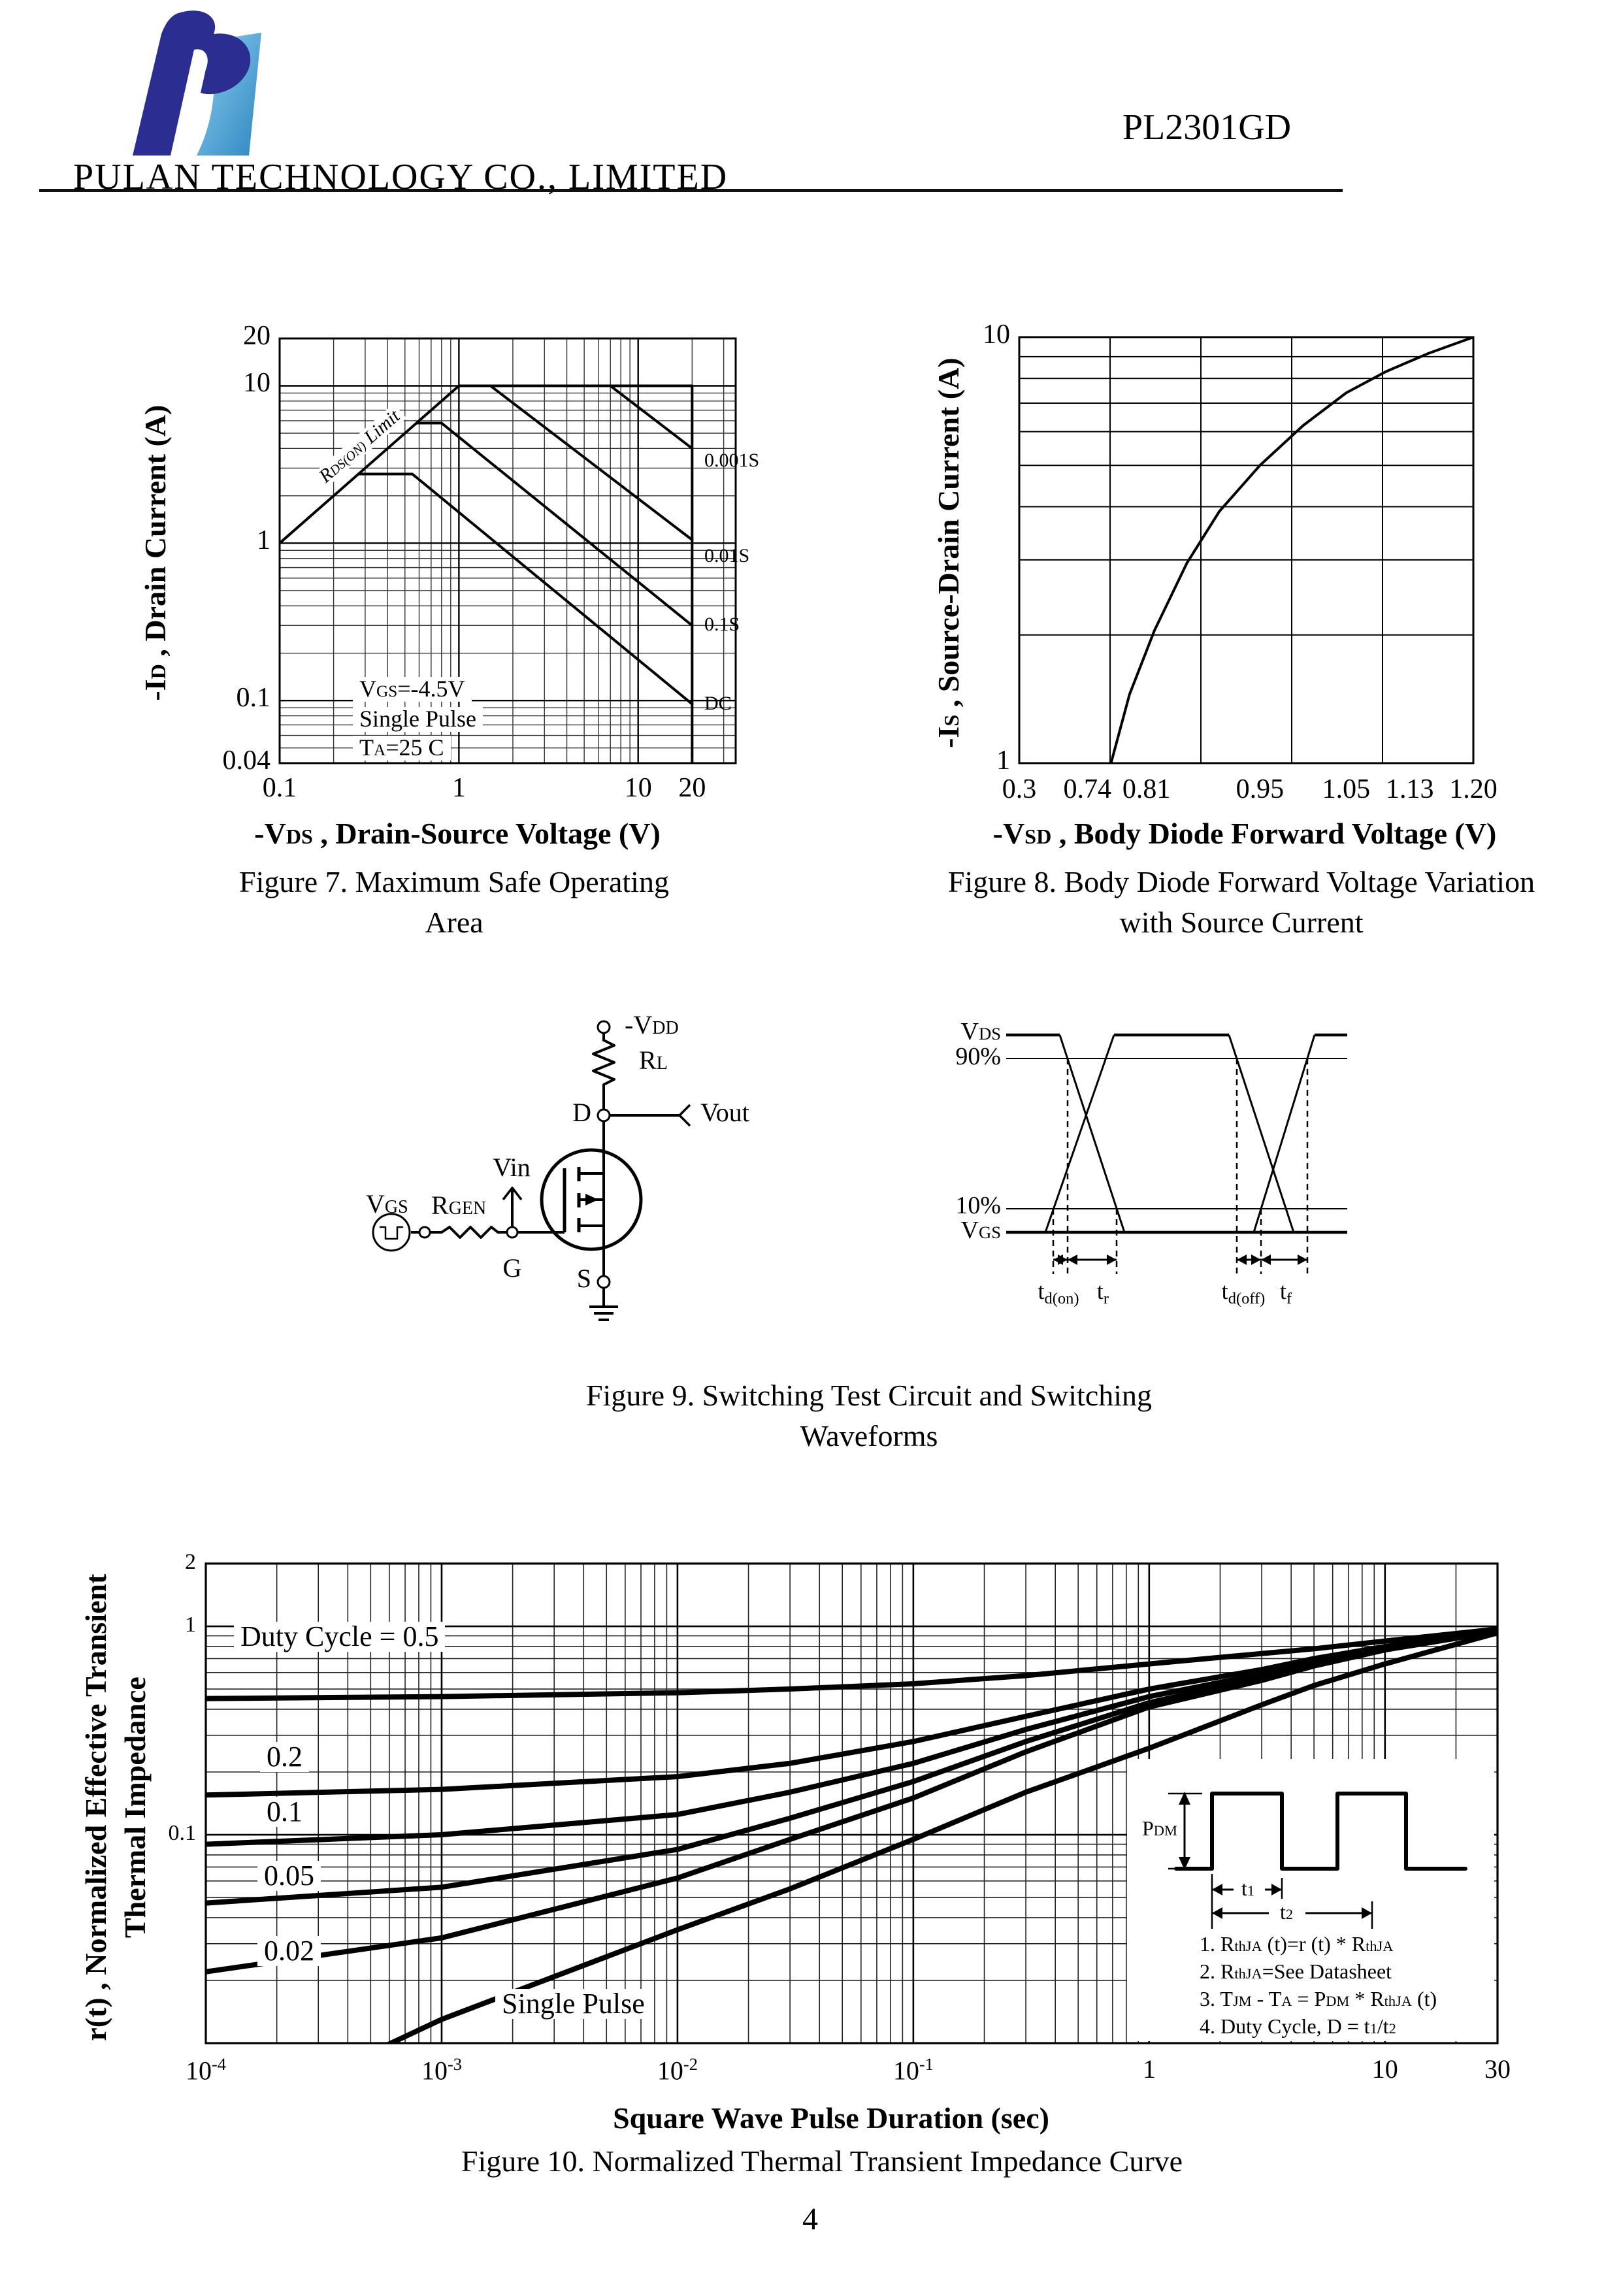 The image size is (1621, 2296). Describe the element at coordinates (1309, 1998) in the screenshot. I see `text-segment: = P` at that location.